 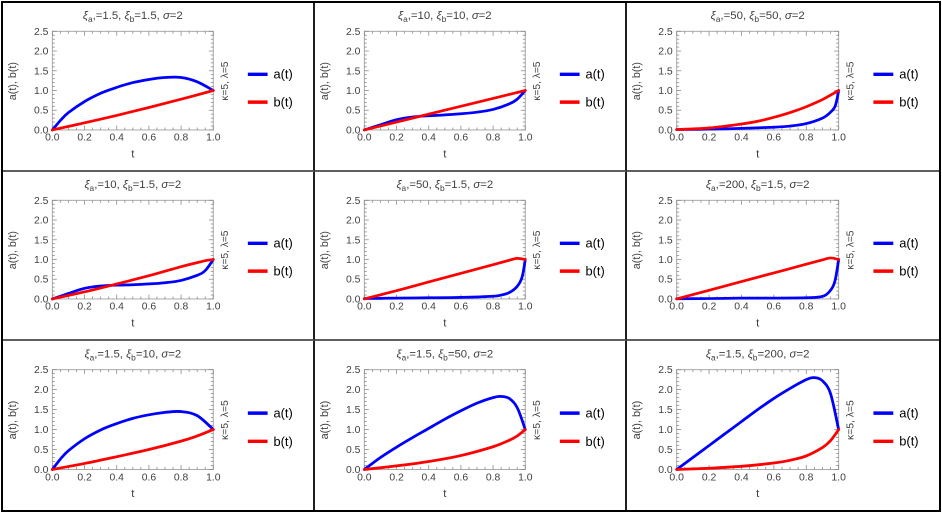 What do you see at coordinates (270, 257) in the screenshot?
I see `legend: a(t) b(t)` at bounding box center [270, 257].